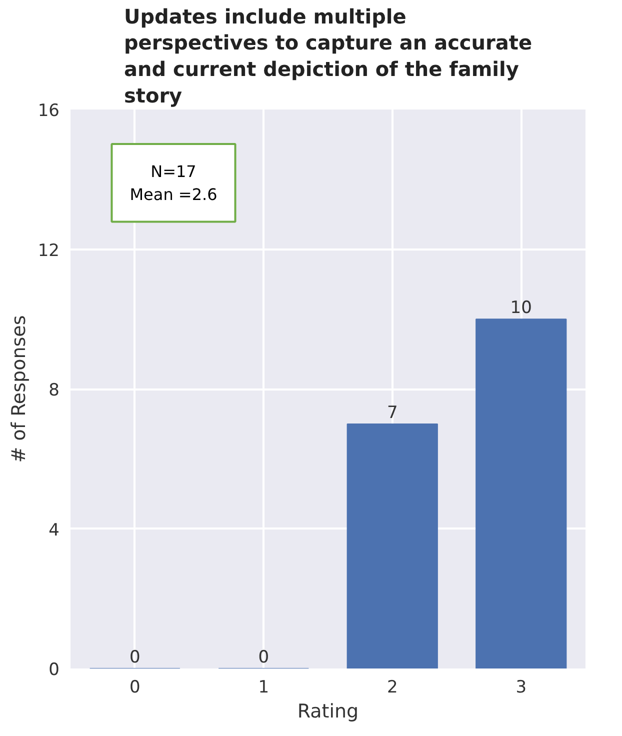  I want to click on y-tick-label: 4, so click(54, 530).